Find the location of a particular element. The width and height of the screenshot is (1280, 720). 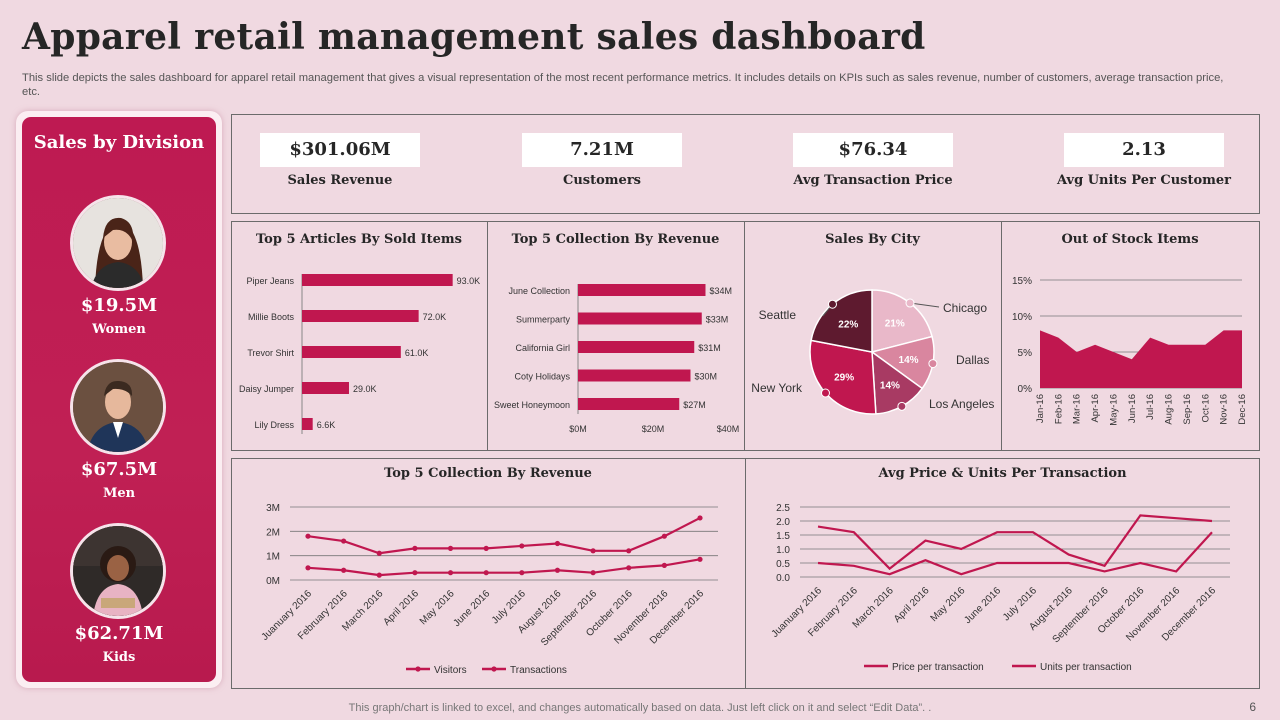

x-tick-label: Apr-16 is located at coordinates (1095, 408).